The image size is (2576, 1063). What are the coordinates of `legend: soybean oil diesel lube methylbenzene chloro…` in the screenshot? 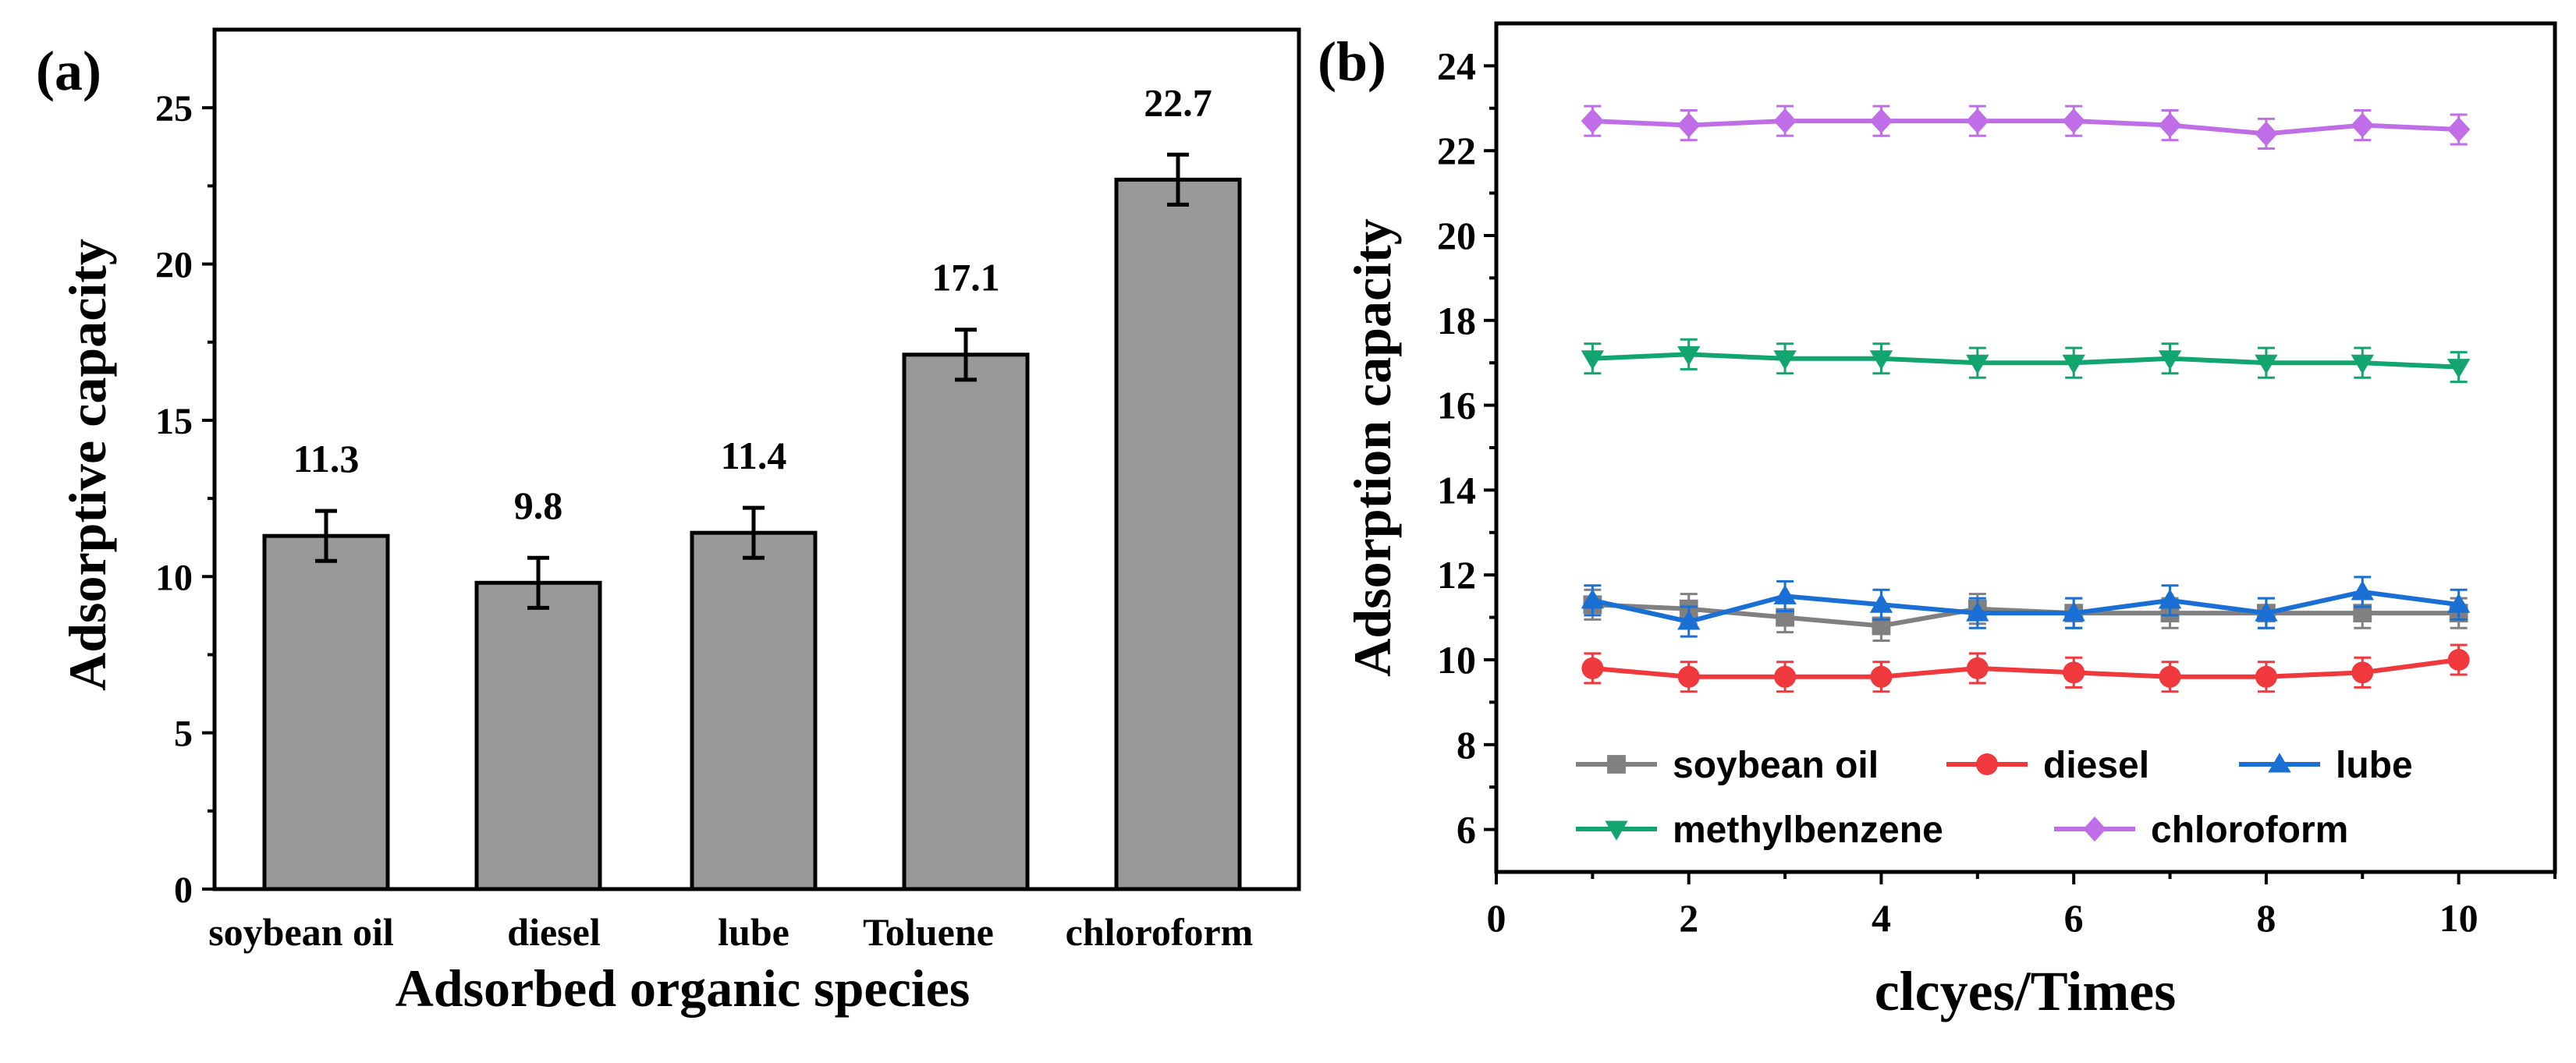 It's located at (1994, 798).